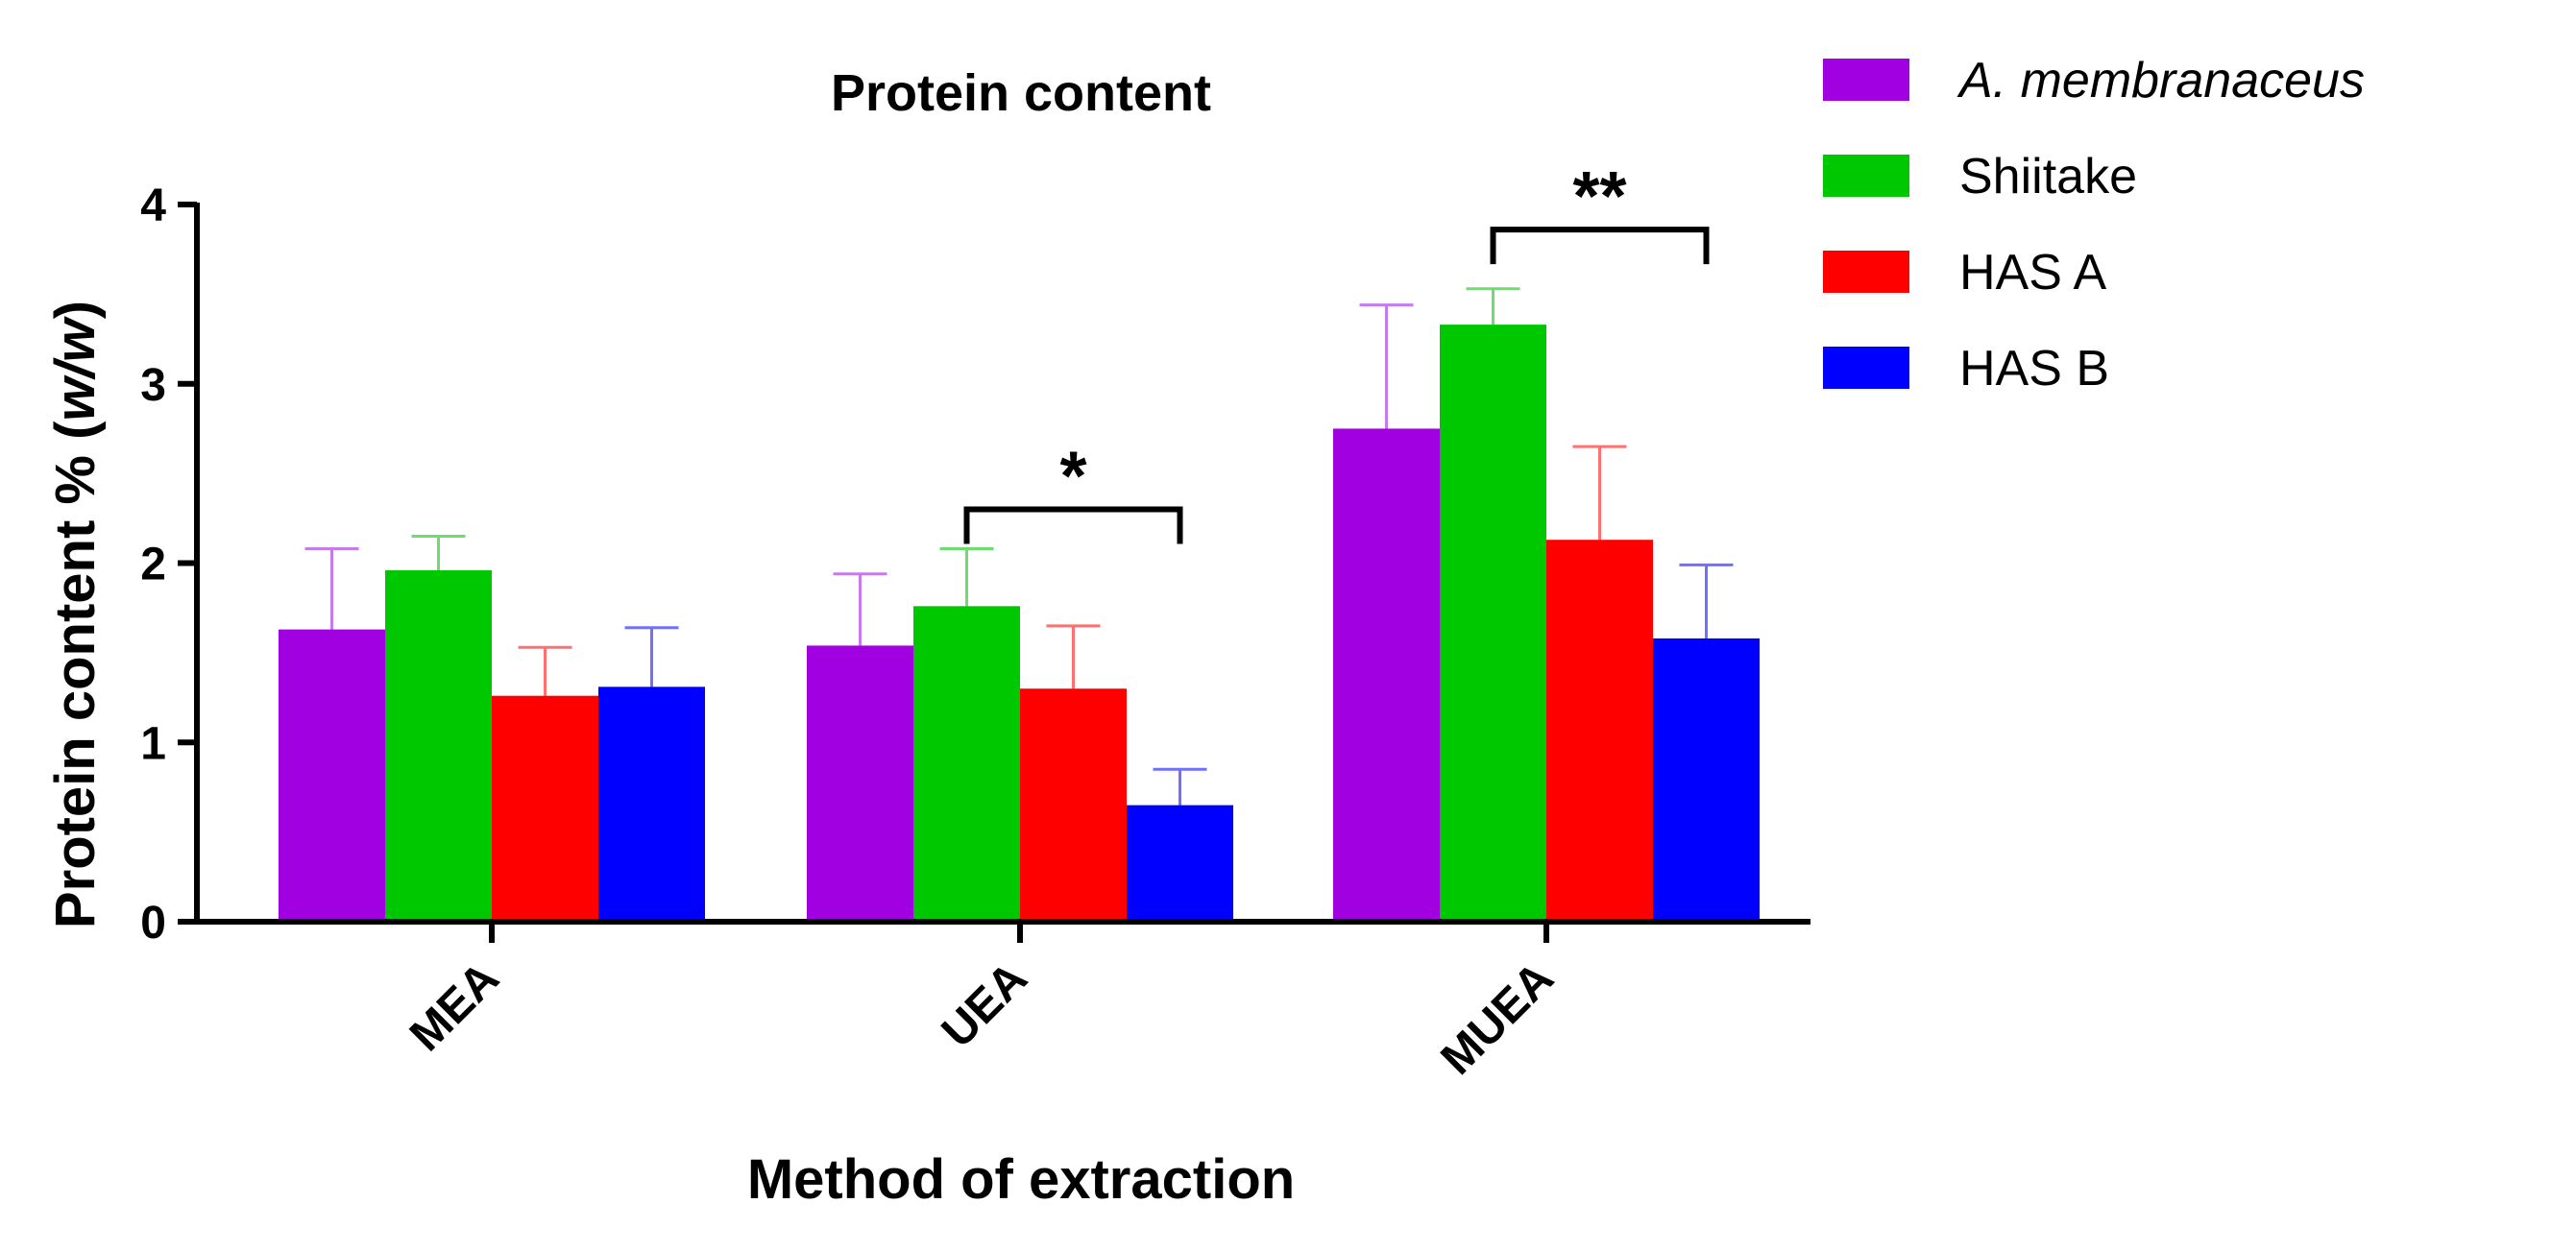 The width and height of the screenshot is (2576, 1252). What do you see at coordinates (1021, 1179) in the screenshot?
I see `x-axis-label: Method of extraction` at bounding box center [1021, 1179].